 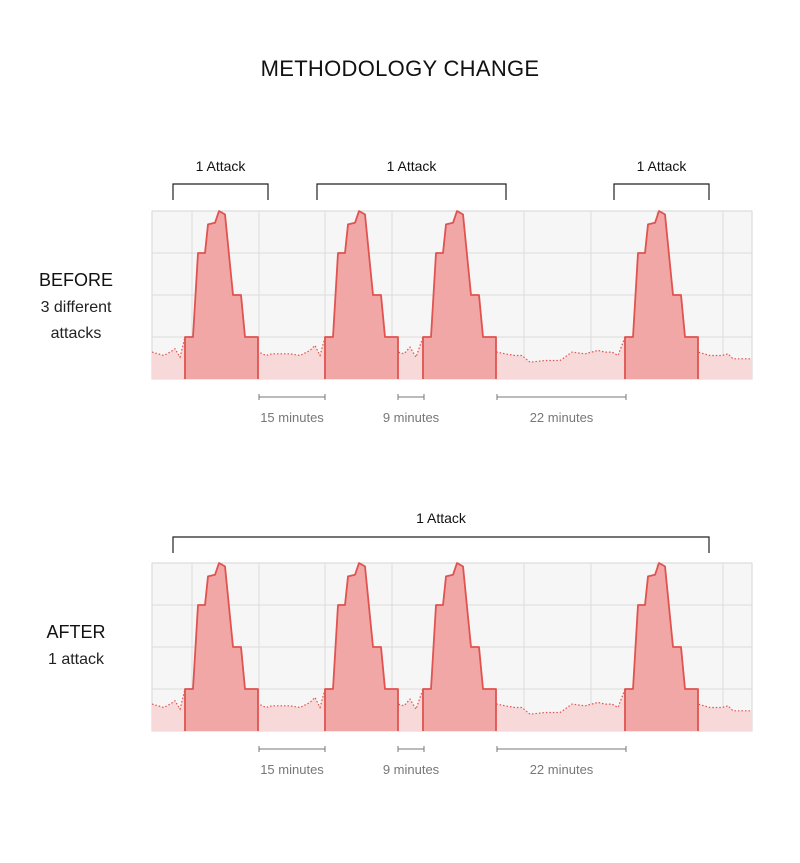 I want to click on after-traffic-chart, so click(x=452, y=647).